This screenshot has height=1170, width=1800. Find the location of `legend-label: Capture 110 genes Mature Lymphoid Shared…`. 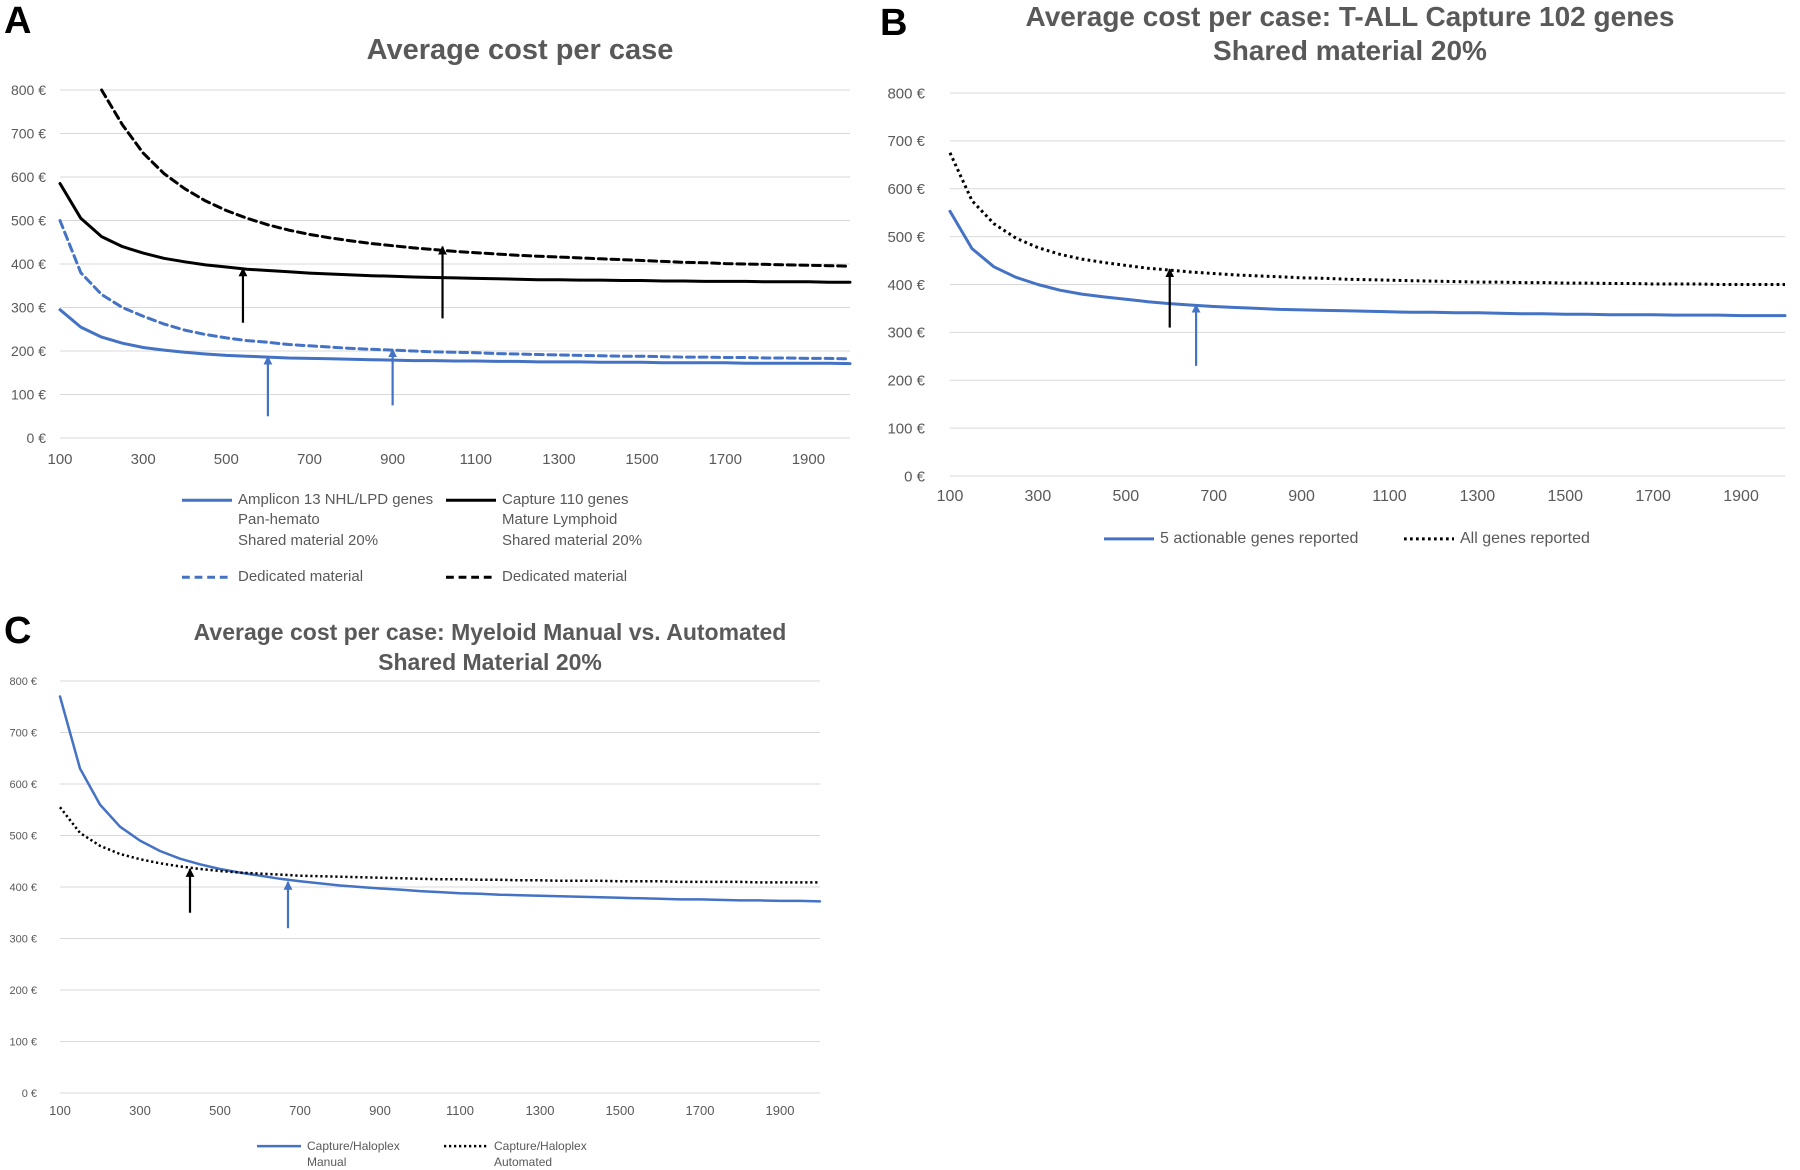

legend-label: Capture 110 genes Mature Lymphoid Shared… is located at coordinates (572, 520).